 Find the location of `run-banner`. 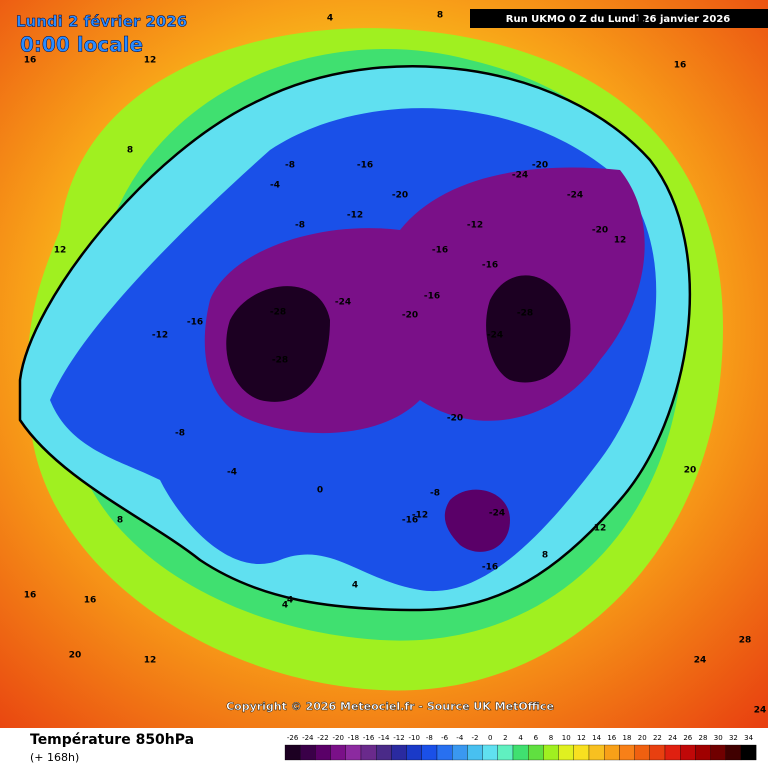

run-banner is located at coordinates (619, 18).